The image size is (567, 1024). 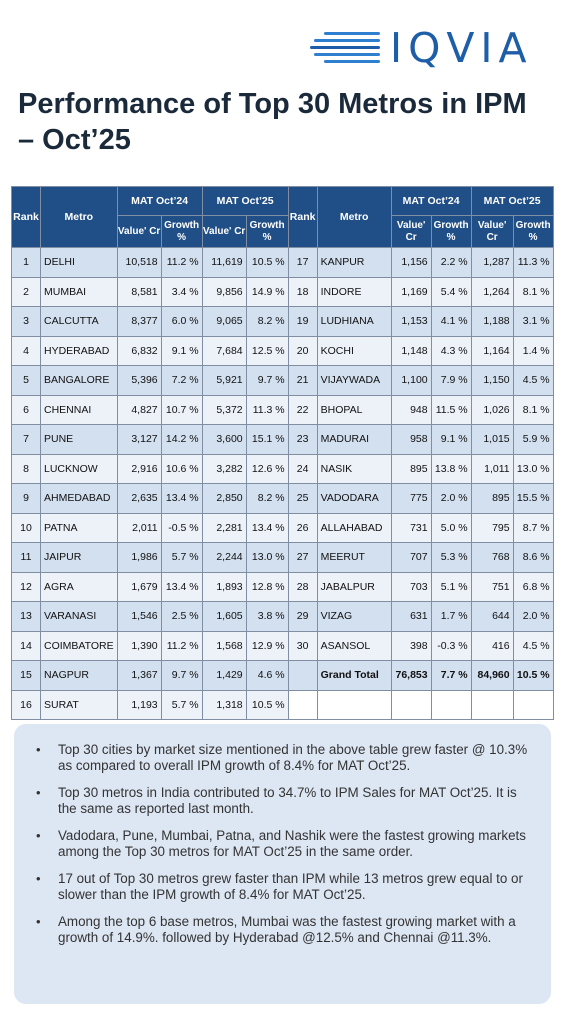 What do you see at coordinates (181, 704) in the screenshot?
I see `growth-prev-cell: 5.7 %` at bounding box center [181, 704].